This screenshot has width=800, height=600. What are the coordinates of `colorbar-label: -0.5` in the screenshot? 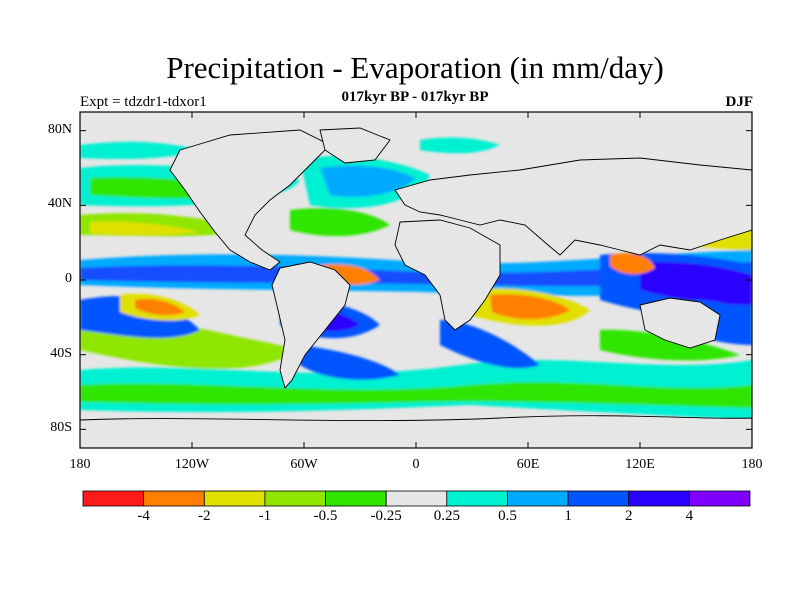 It's located at (325, 516).